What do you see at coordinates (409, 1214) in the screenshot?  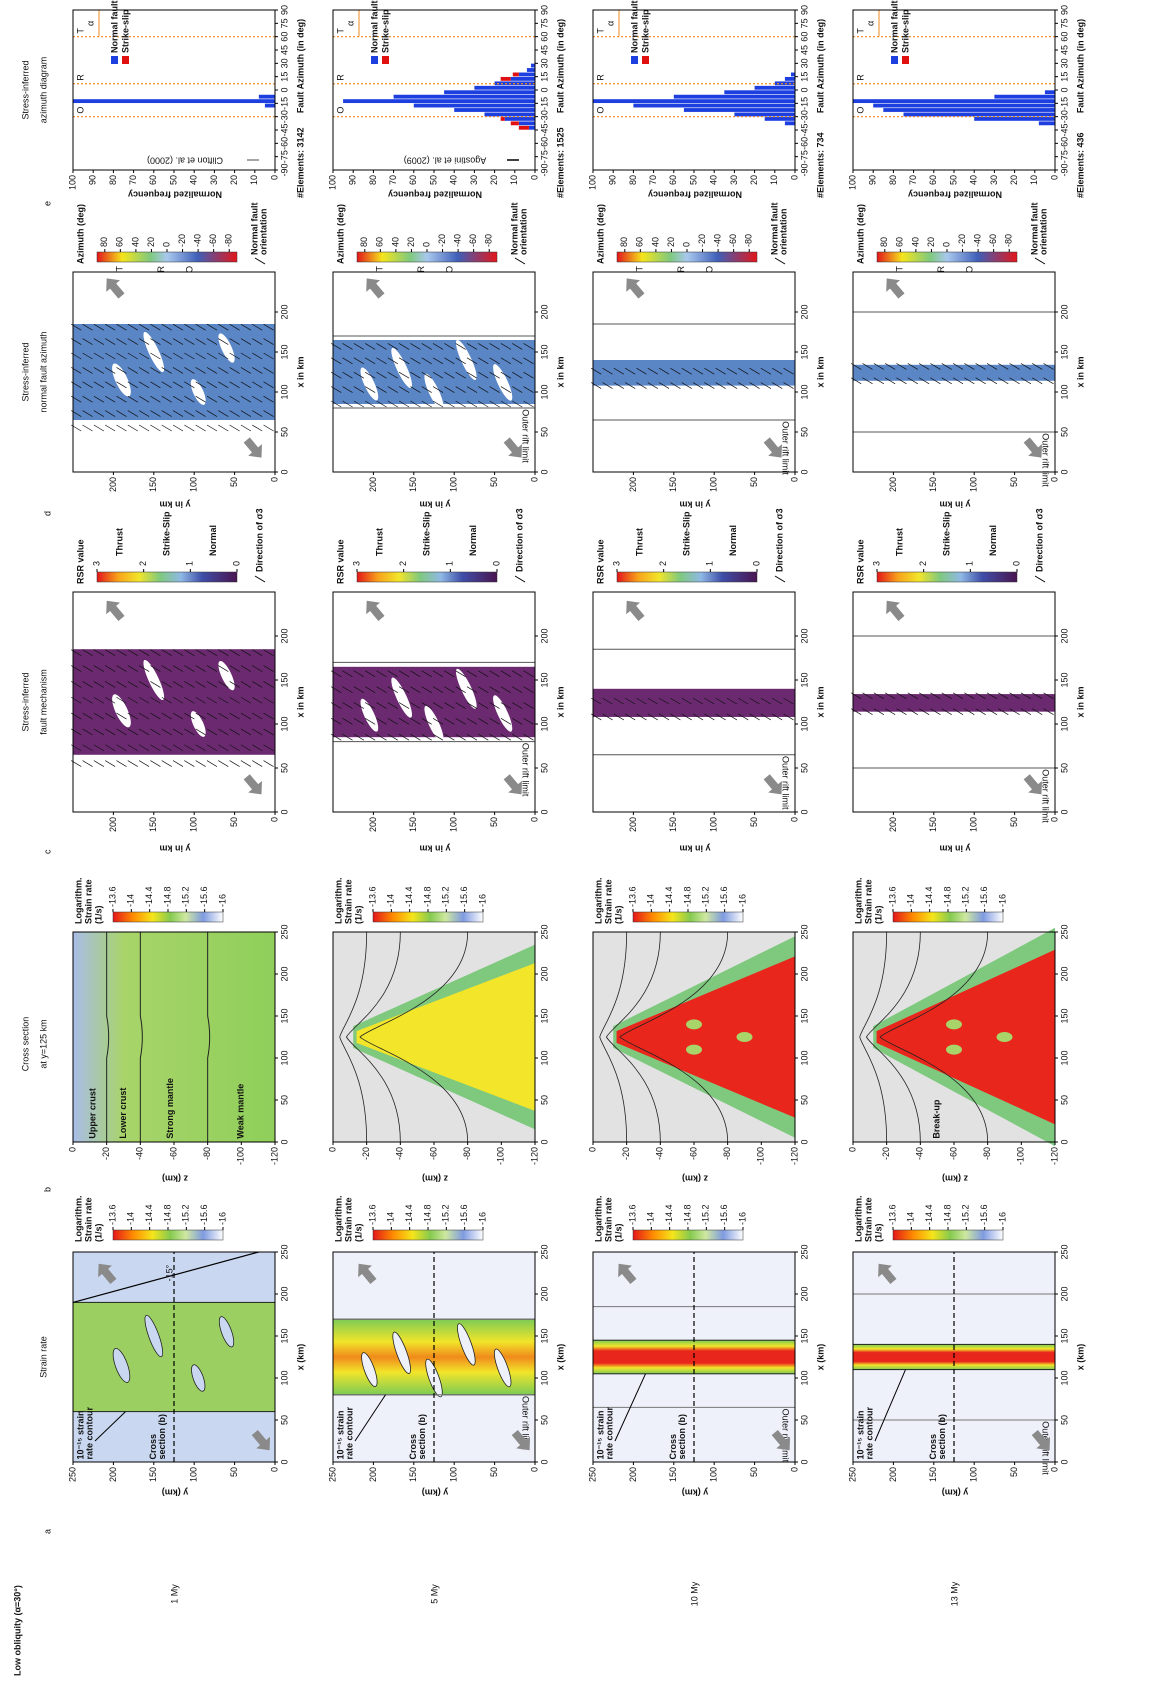 I see `colorbar-tick-label: -14.4` at bounding box center [409, 1214].